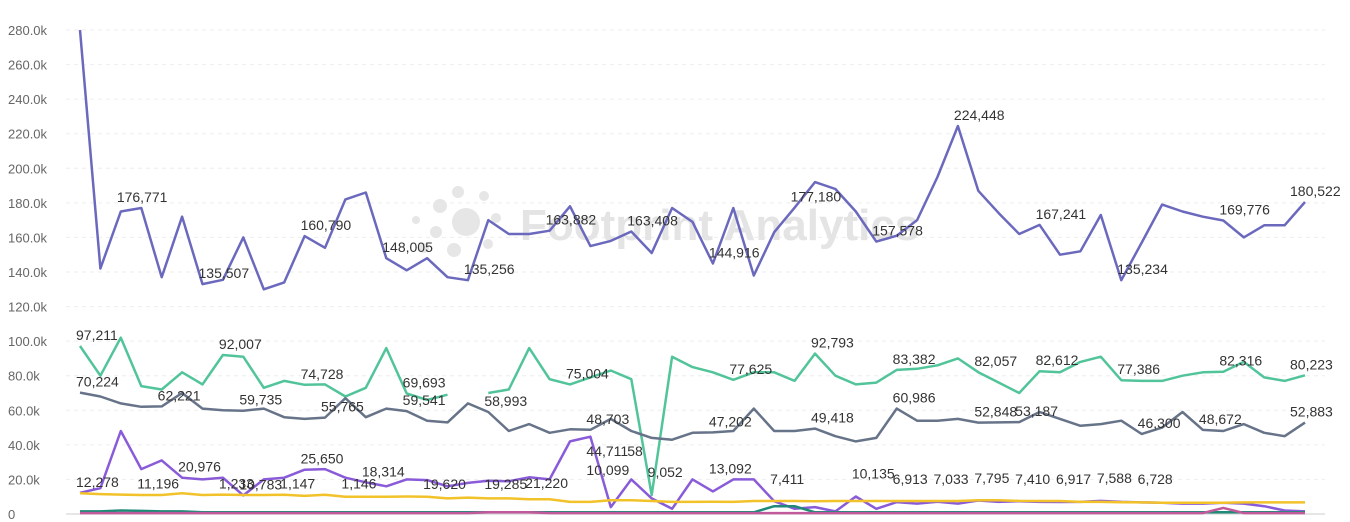 The width and height of the screenshot is (1350, 522). Describe the element at coordinates (1244, 210) in the screenshot. I see `data-label: 169,776` at that location.